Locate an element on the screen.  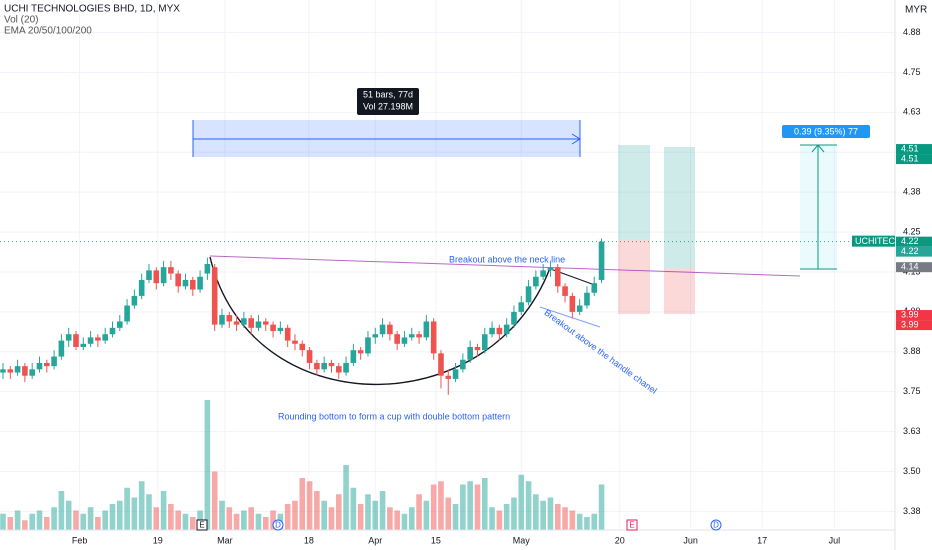
x-tick-label: Jun is located at coordinates (690, 540).